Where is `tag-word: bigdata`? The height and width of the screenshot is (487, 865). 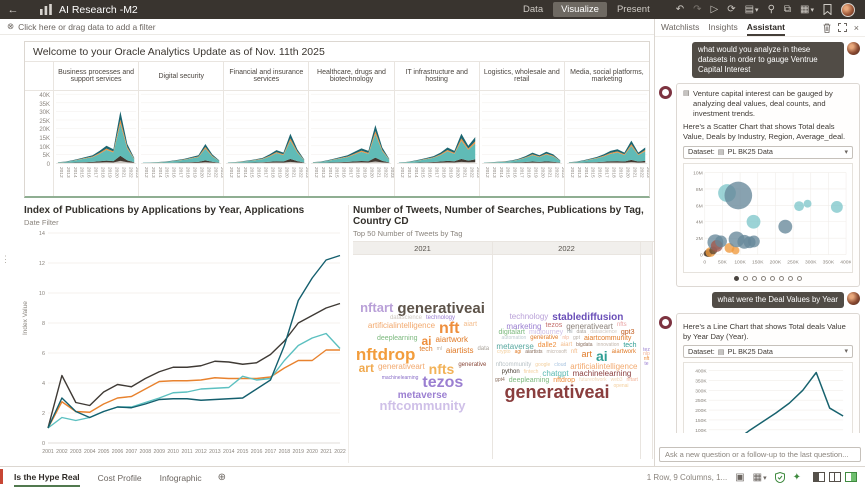
tag-word: bigdata is located at coordinates (584, 344).